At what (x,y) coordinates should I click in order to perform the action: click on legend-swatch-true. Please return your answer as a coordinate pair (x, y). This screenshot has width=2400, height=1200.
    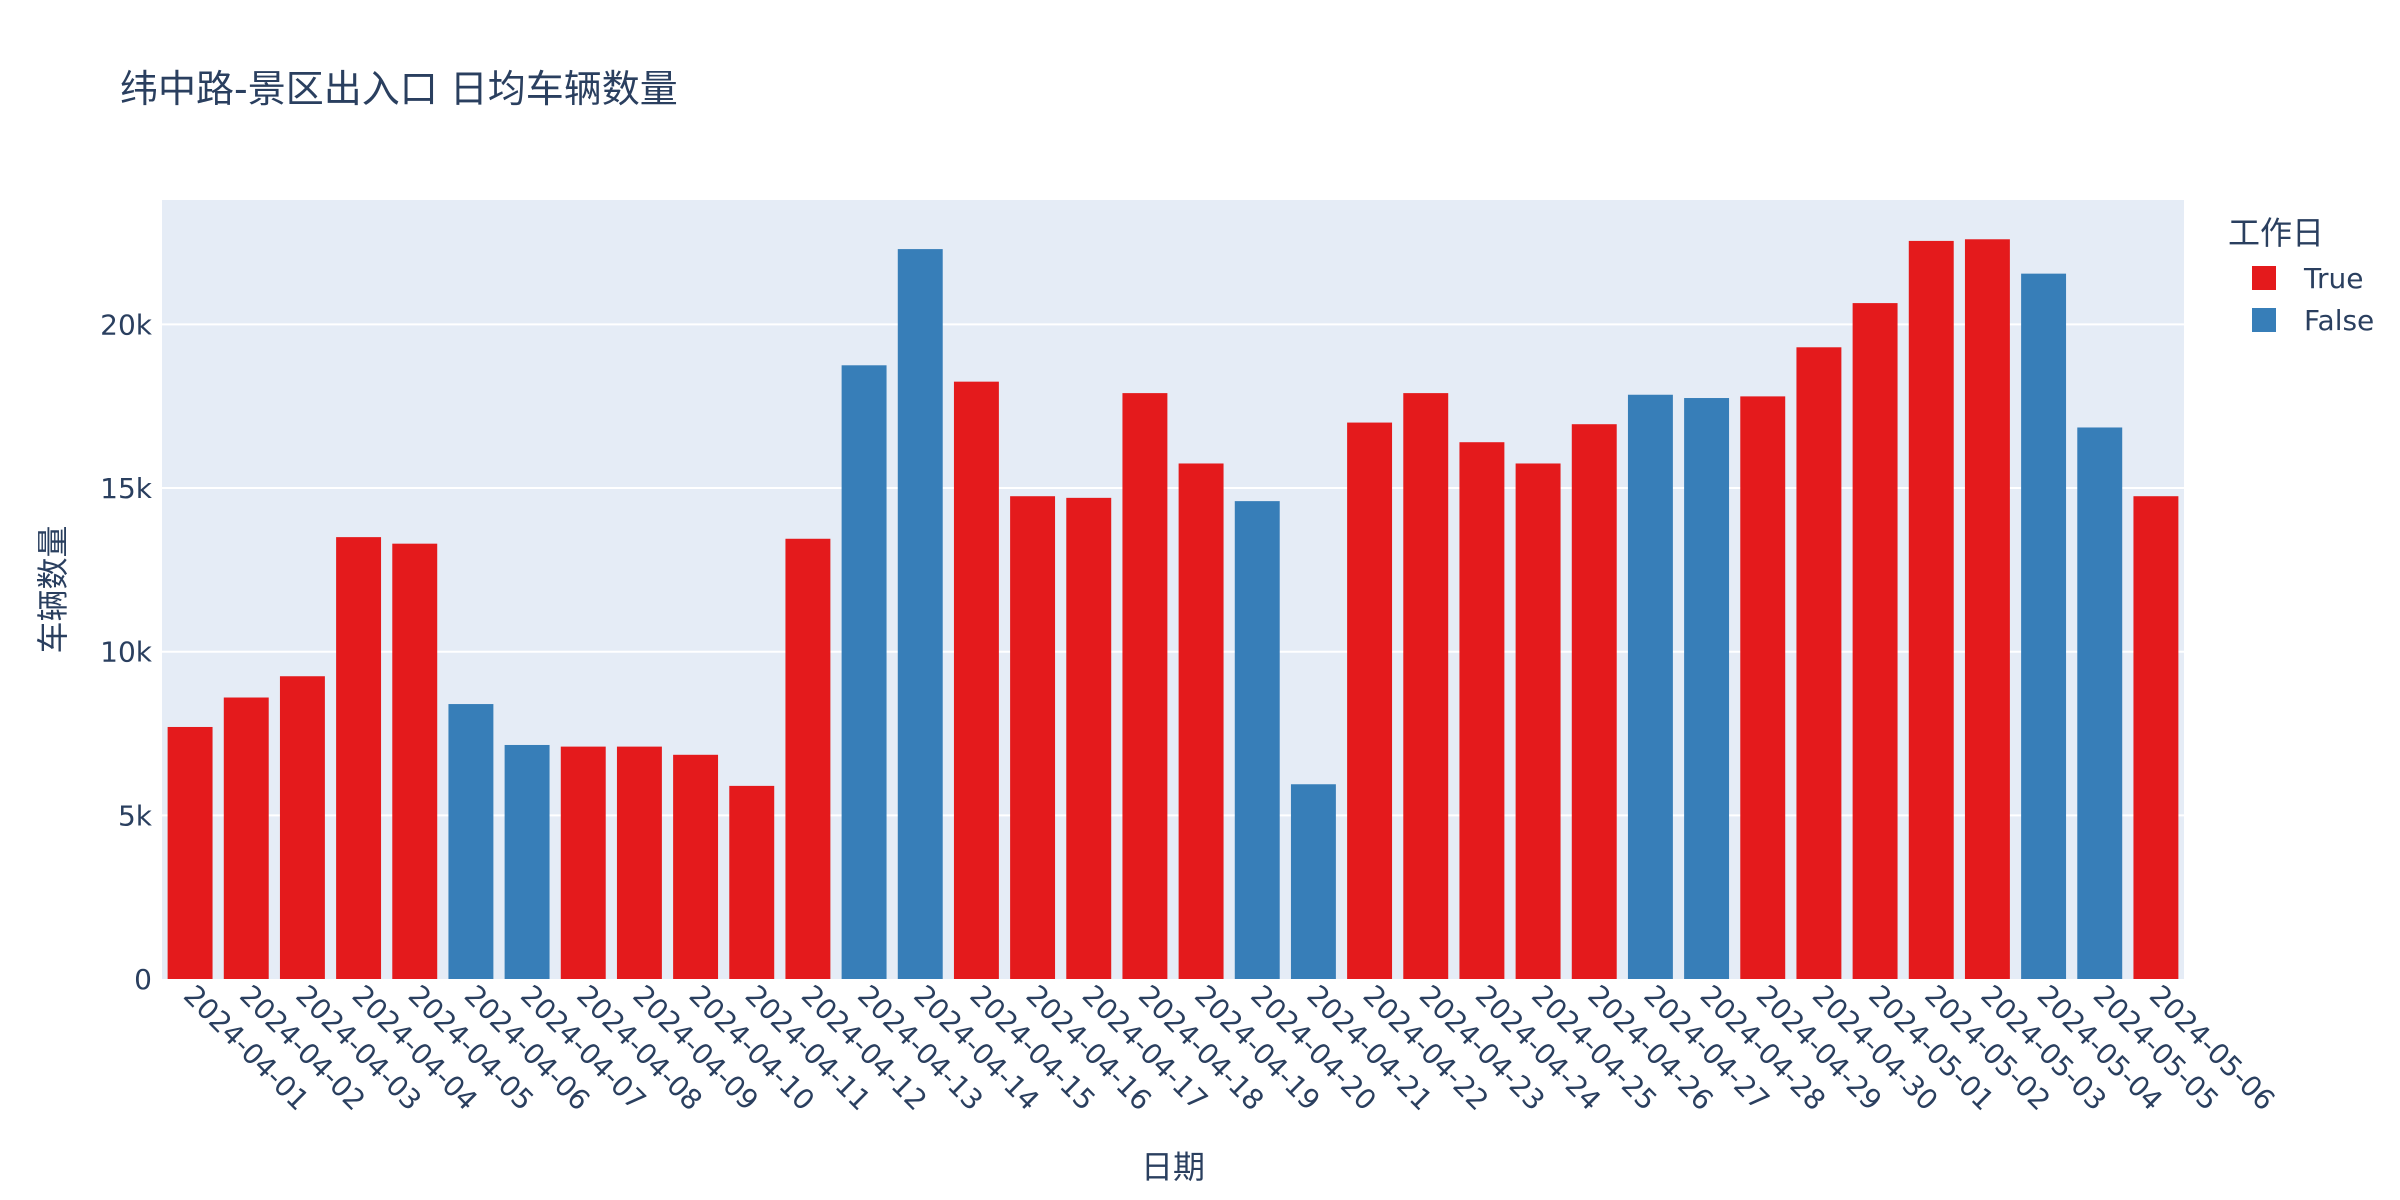
    Looking at the image, I should click on (2264, 278).